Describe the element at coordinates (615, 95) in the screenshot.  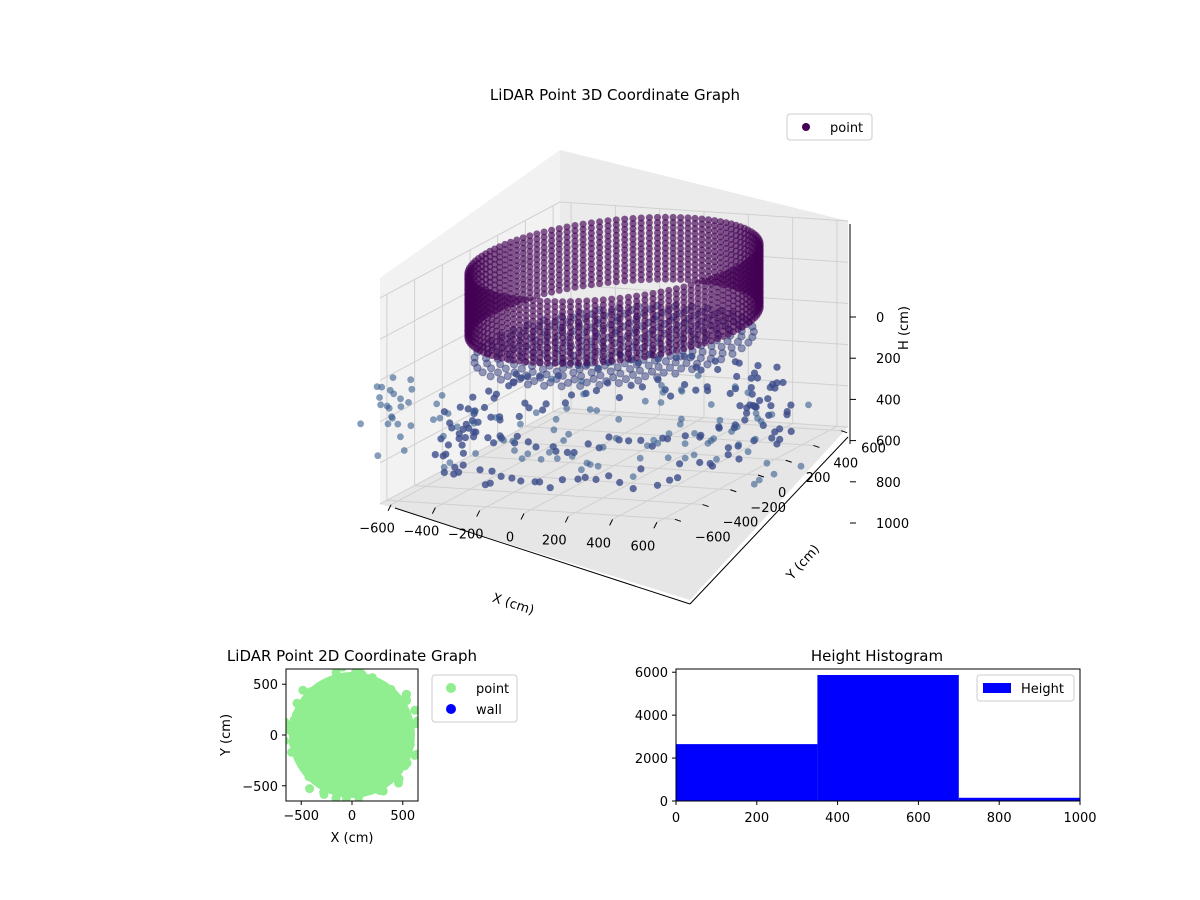
I see `chart-3d-title: LiDAR Point 3D Coordinate Graph` at that location.